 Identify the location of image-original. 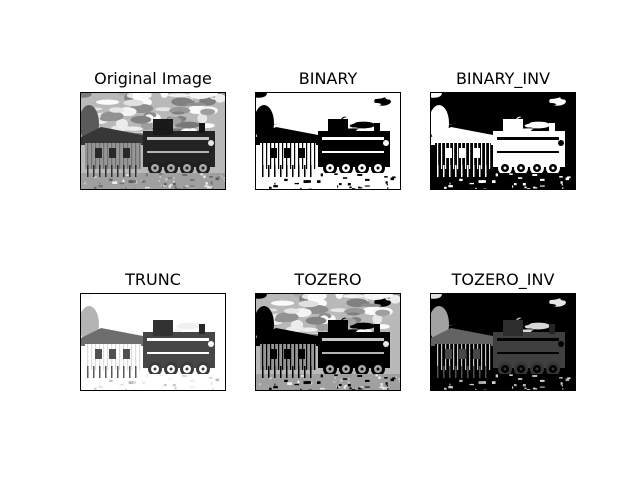
(153, 141).